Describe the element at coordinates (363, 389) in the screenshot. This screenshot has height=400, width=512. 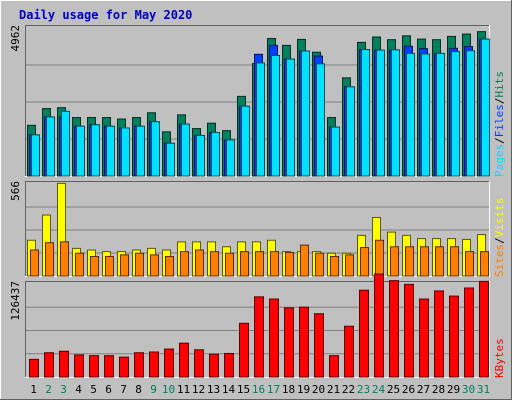
I see `x-tick-label: 23` at that location.